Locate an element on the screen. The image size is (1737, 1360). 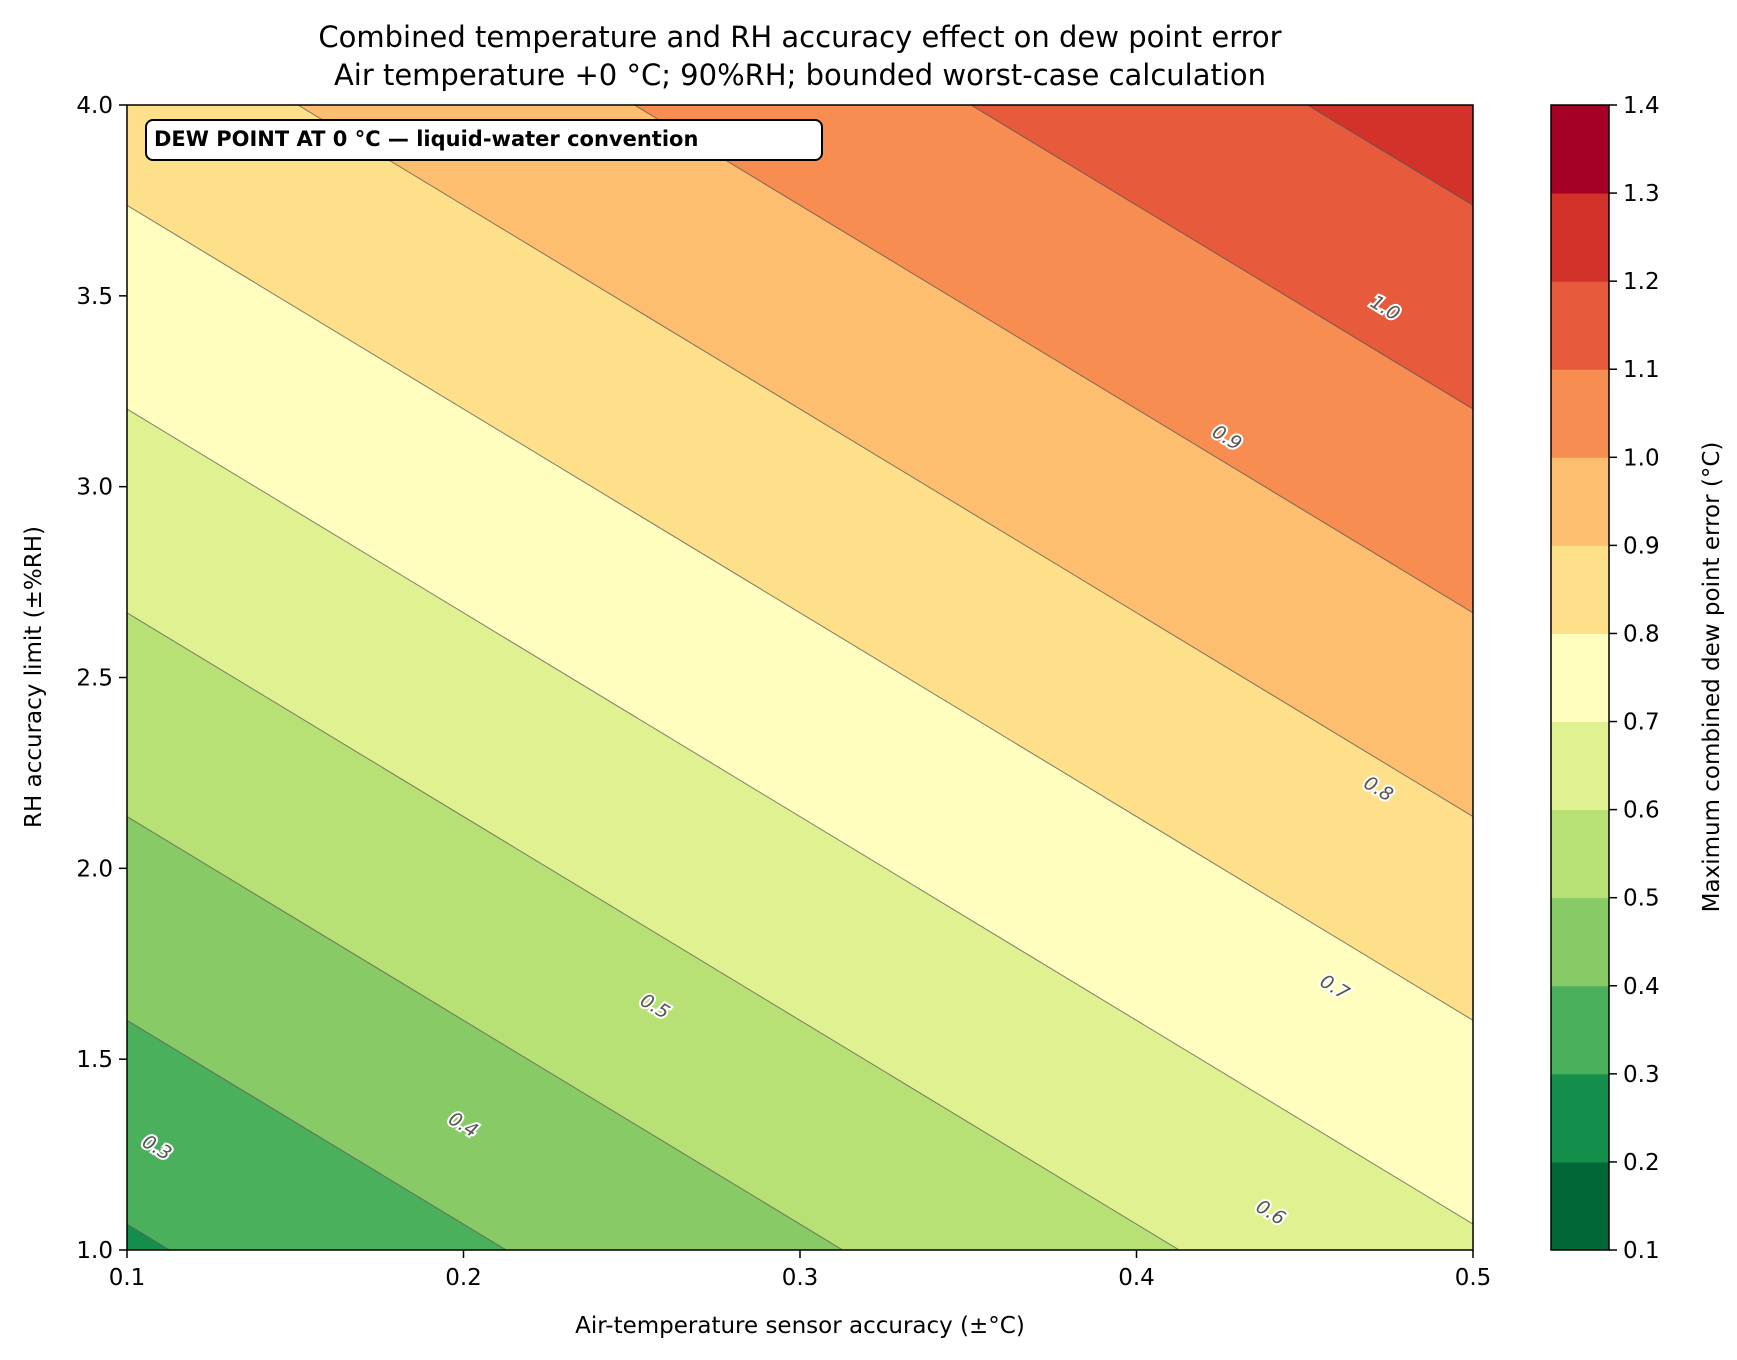
y-tick-label-3: 2.5 is located at coordinates (94, 679).